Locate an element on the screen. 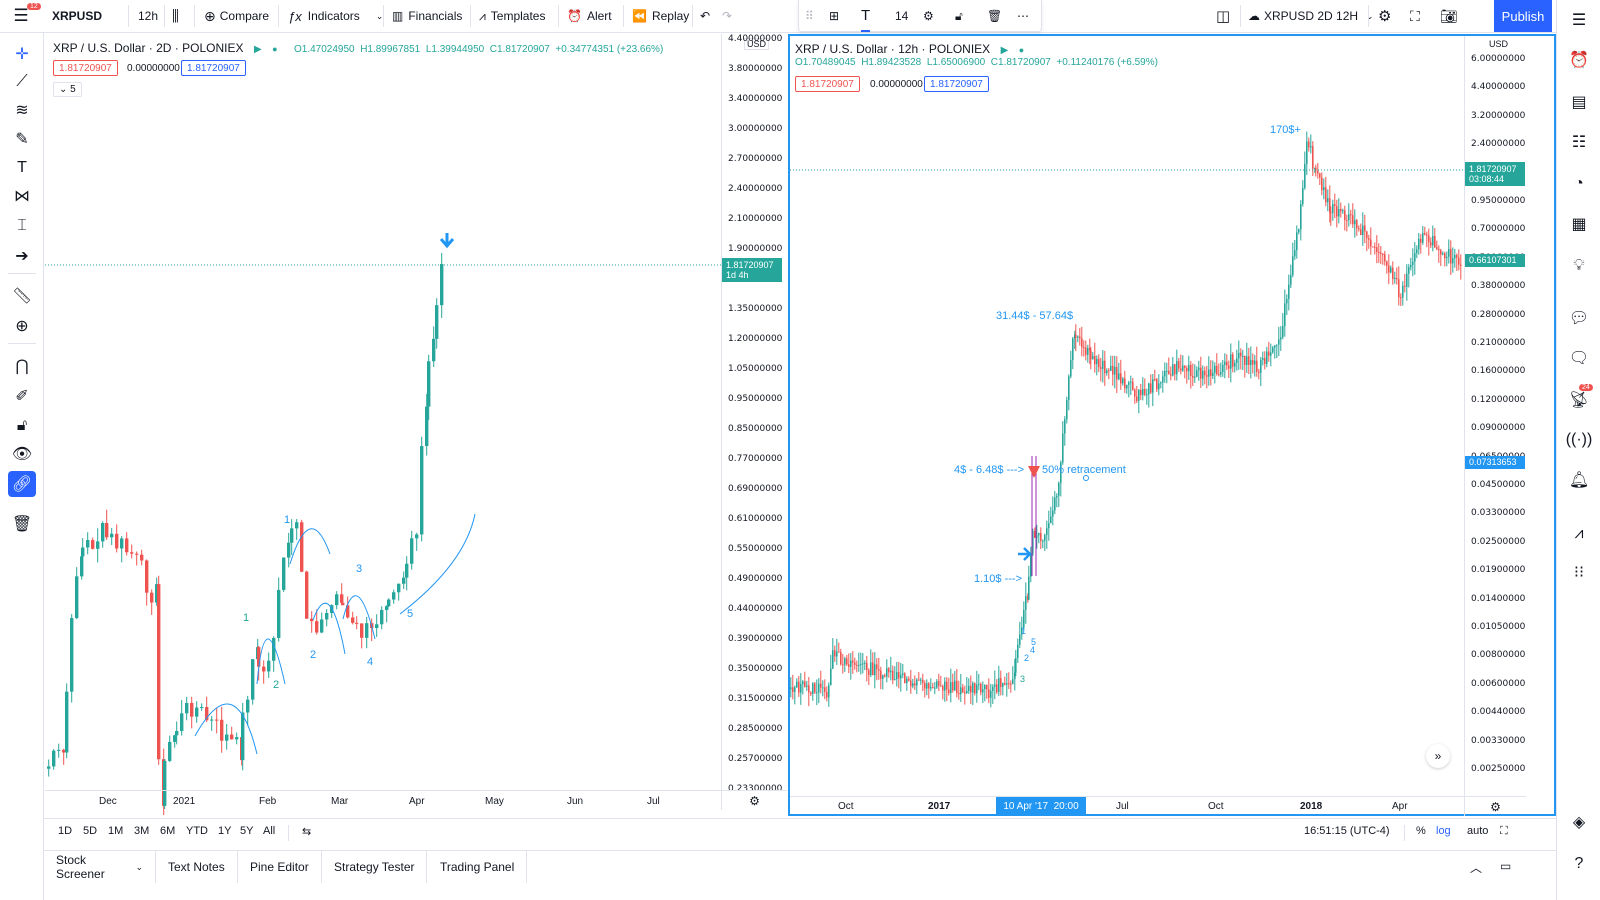  text-icon: T is located at coordinates (22, 167).